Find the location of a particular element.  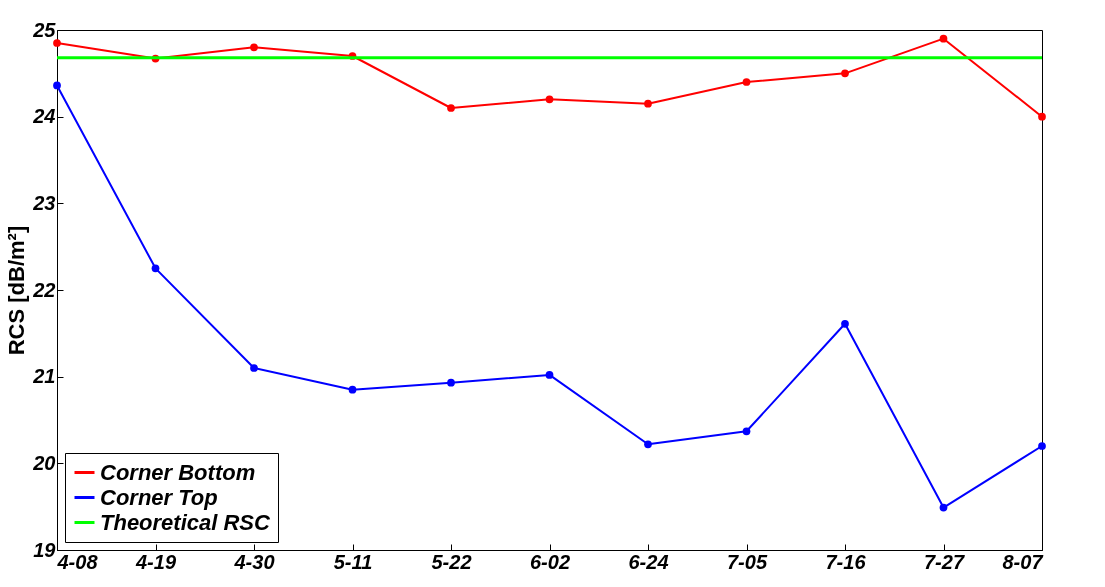

x-tick-label: 7-16 is located at coordinates (846, 561).